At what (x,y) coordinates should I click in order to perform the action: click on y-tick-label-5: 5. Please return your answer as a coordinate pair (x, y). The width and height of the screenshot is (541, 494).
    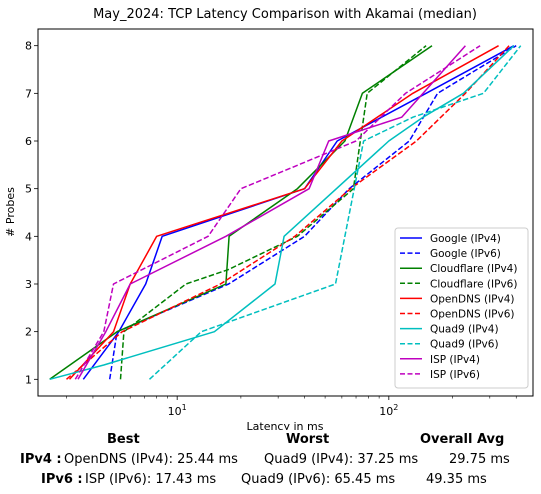
    Looking at the image, I should click on (28, 189).